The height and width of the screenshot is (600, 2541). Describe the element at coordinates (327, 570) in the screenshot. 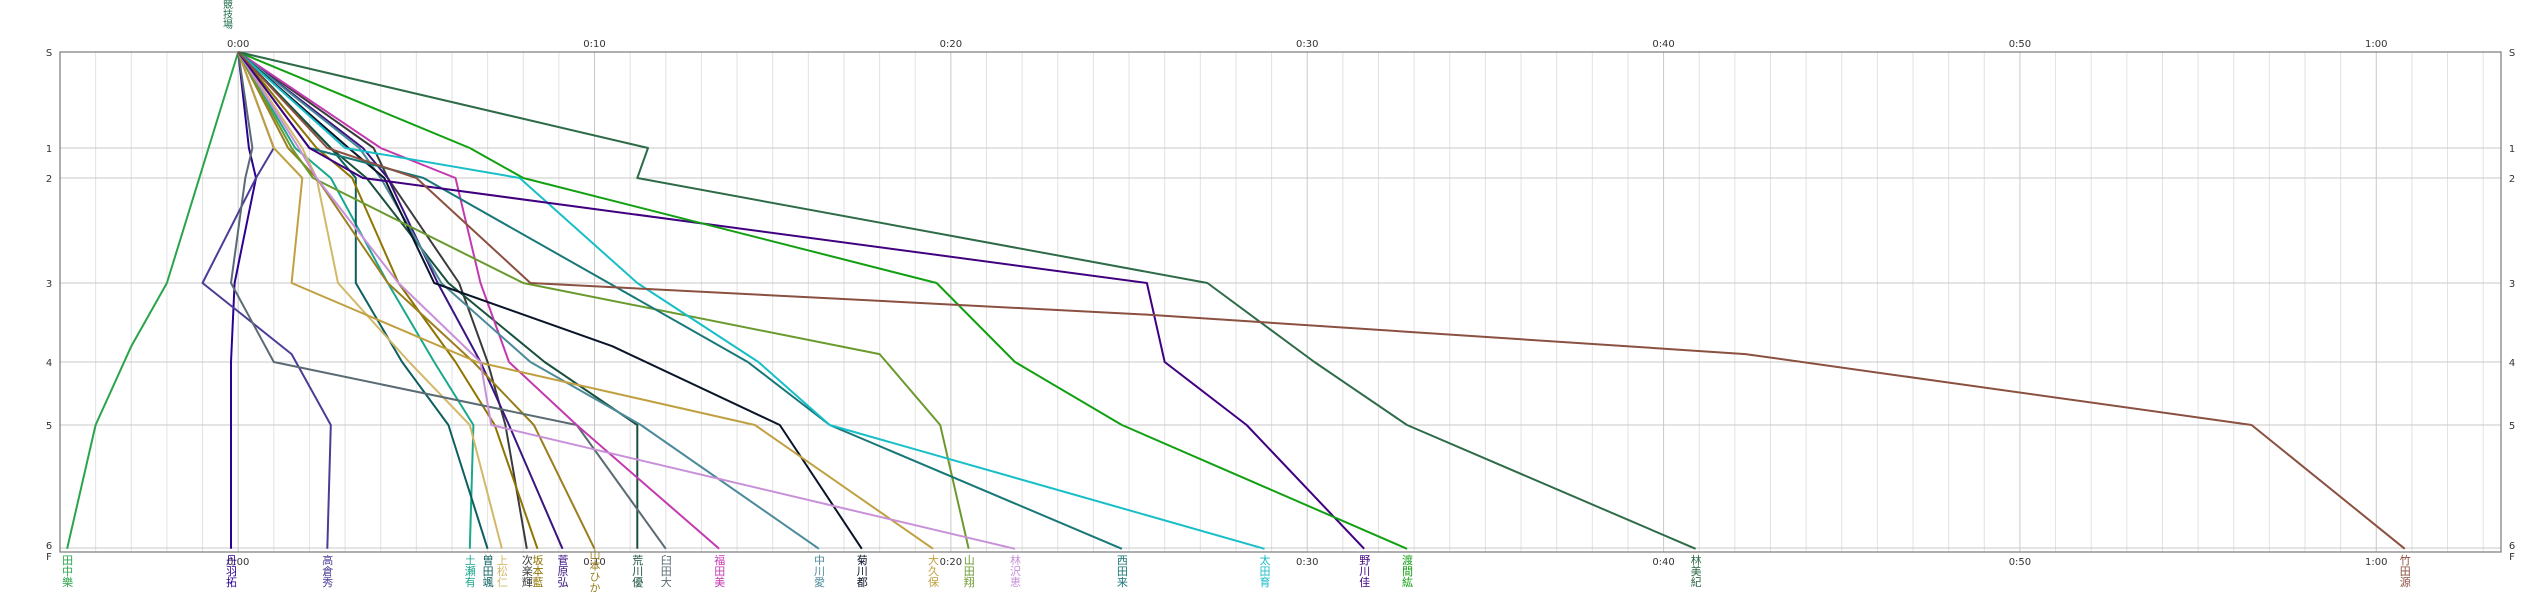

I see `runner-name-label: 高倉秀` at that location.